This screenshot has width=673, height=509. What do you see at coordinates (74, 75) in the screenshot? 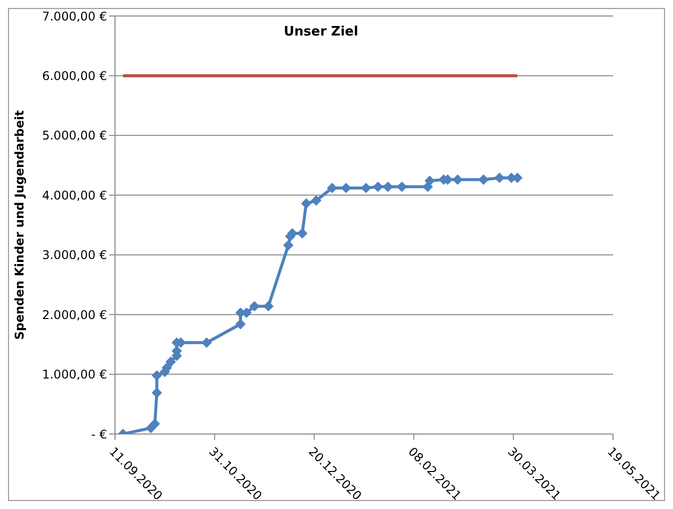
I see `y-tick-label: 6.000,00 €` at bounding box center [74, 75].